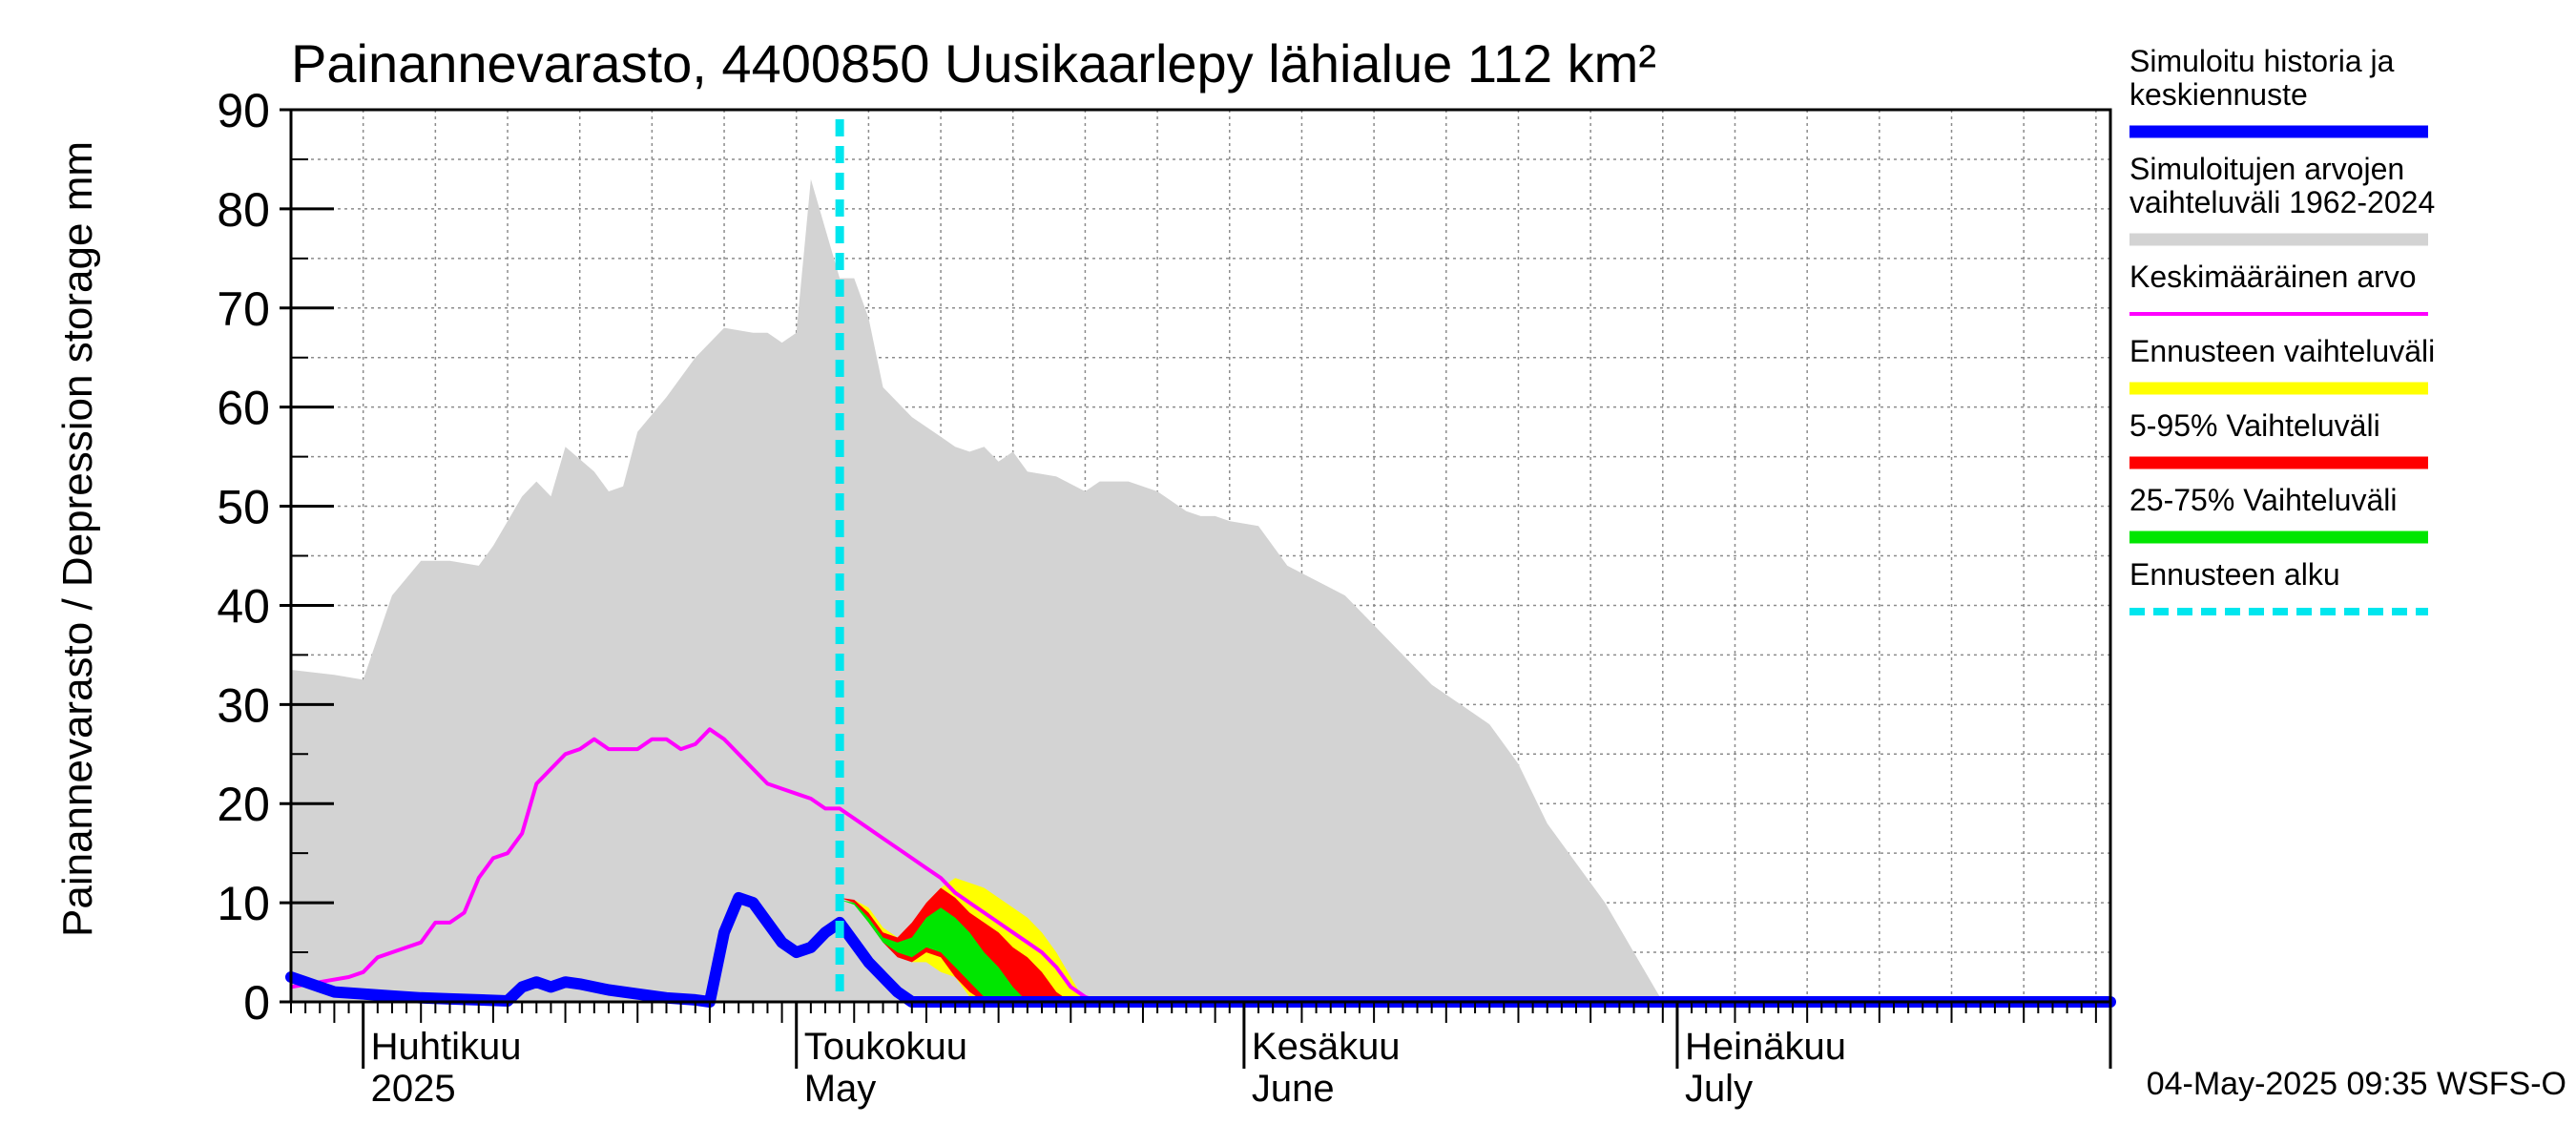  Describe the element at coordinates (2266, 169) in the screenshot. I see `legend-label: Simuloitujen arvojen` at that location.